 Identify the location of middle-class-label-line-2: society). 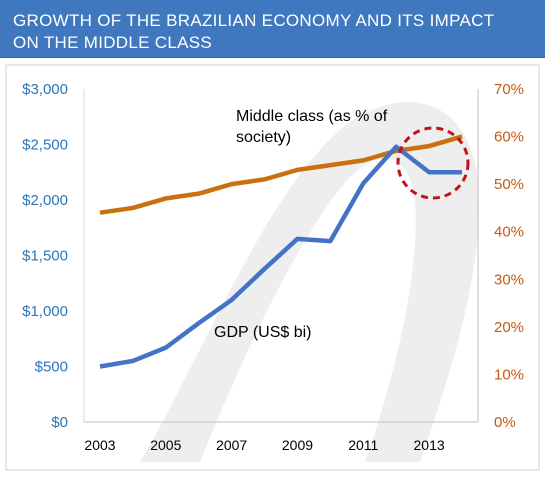
(263, 137).